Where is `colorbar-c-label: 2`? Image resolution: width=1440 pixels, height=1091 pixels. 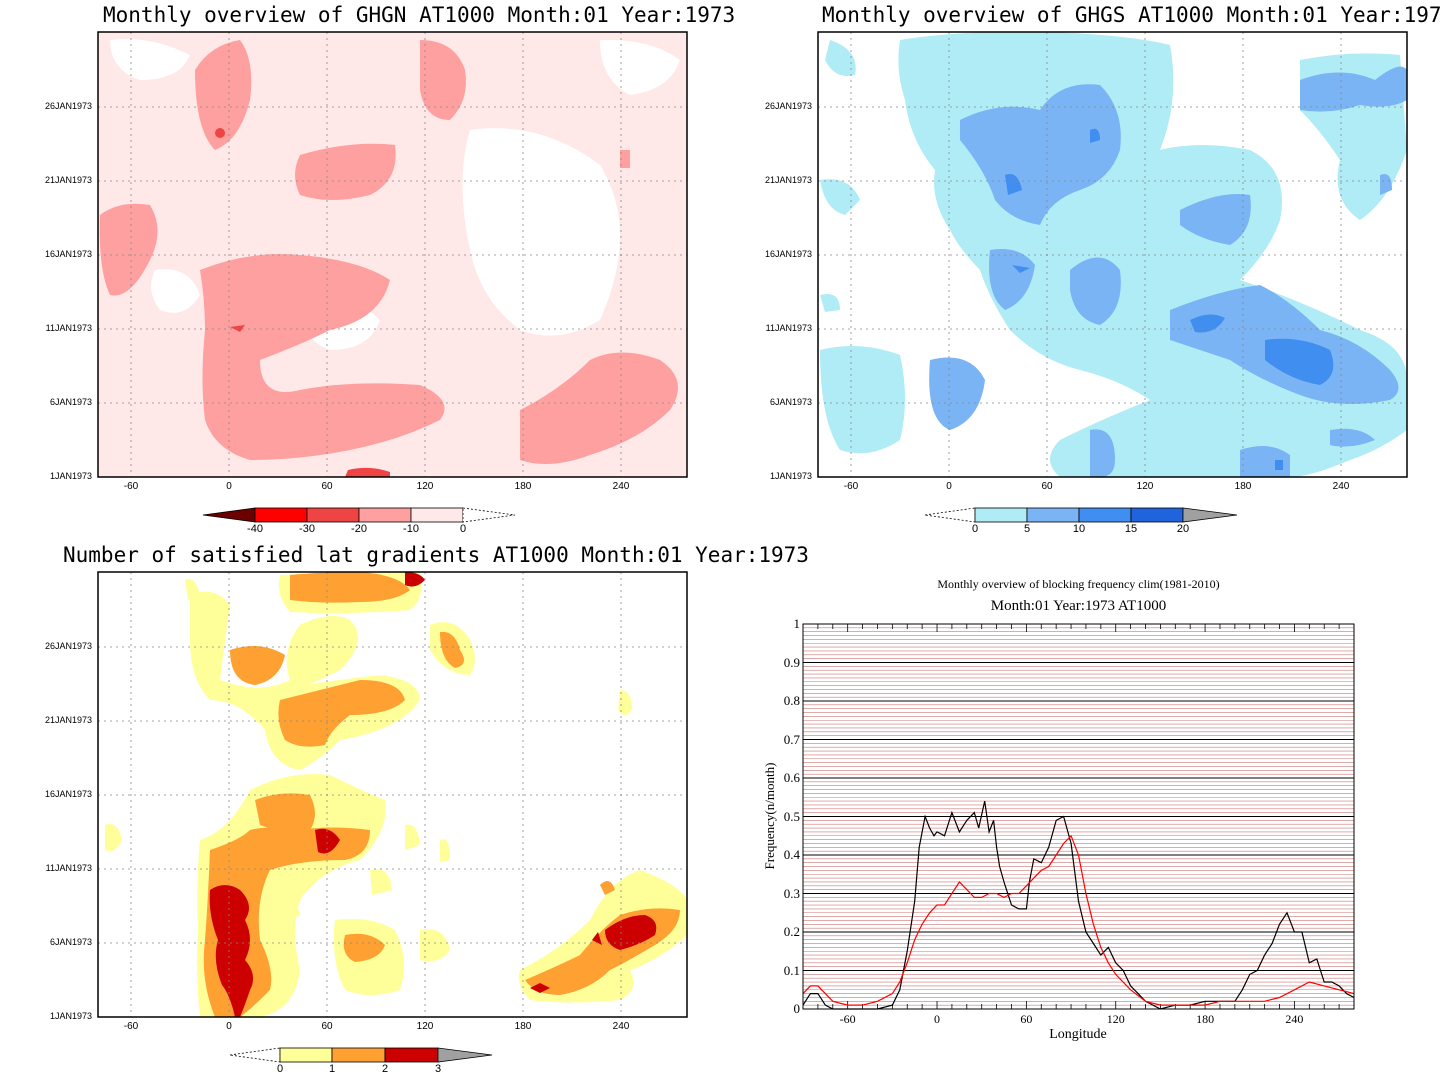 colorbar-c-label: 2 is located at coordinates (385, 1069).